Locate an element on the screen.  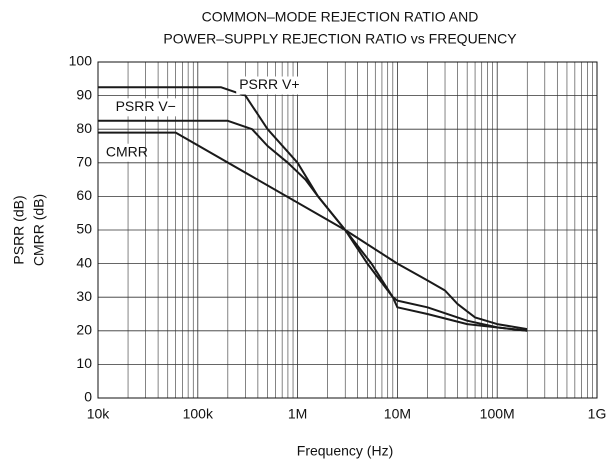
y-tick-label: 100 is located at coordinates (81, 61).